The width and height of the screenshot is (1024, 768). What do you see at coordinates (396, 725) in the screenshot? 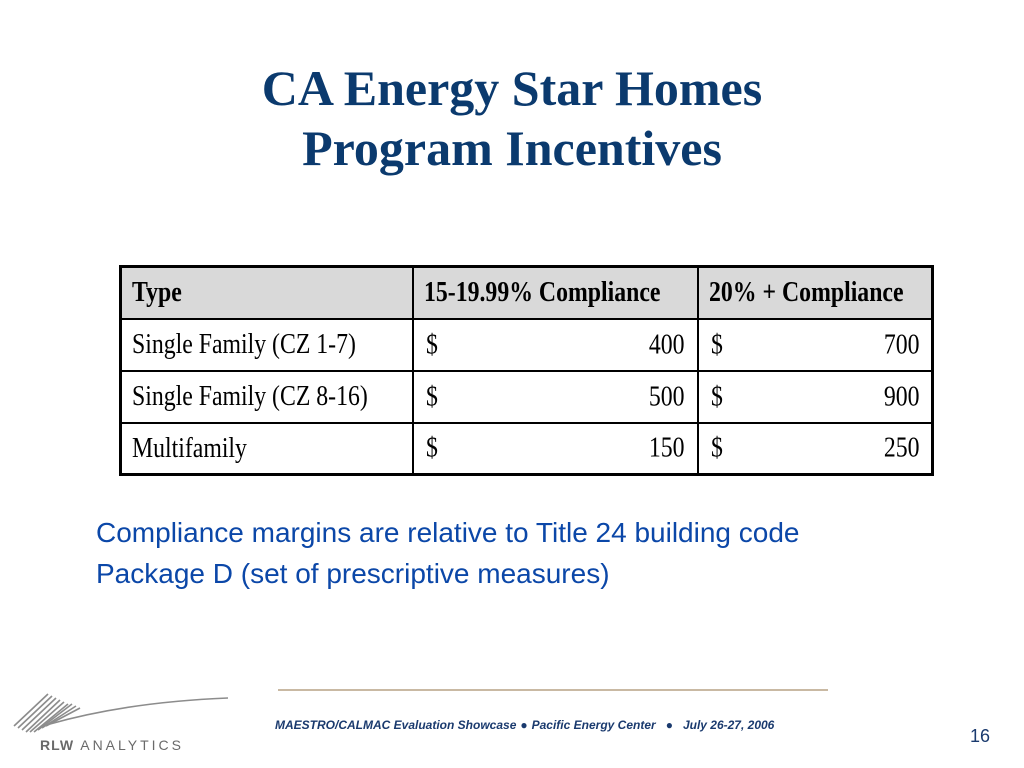
I see `footer-event: MAESTRO/CALMAC Evaluation Showcase` at bounding box center [396, 725].